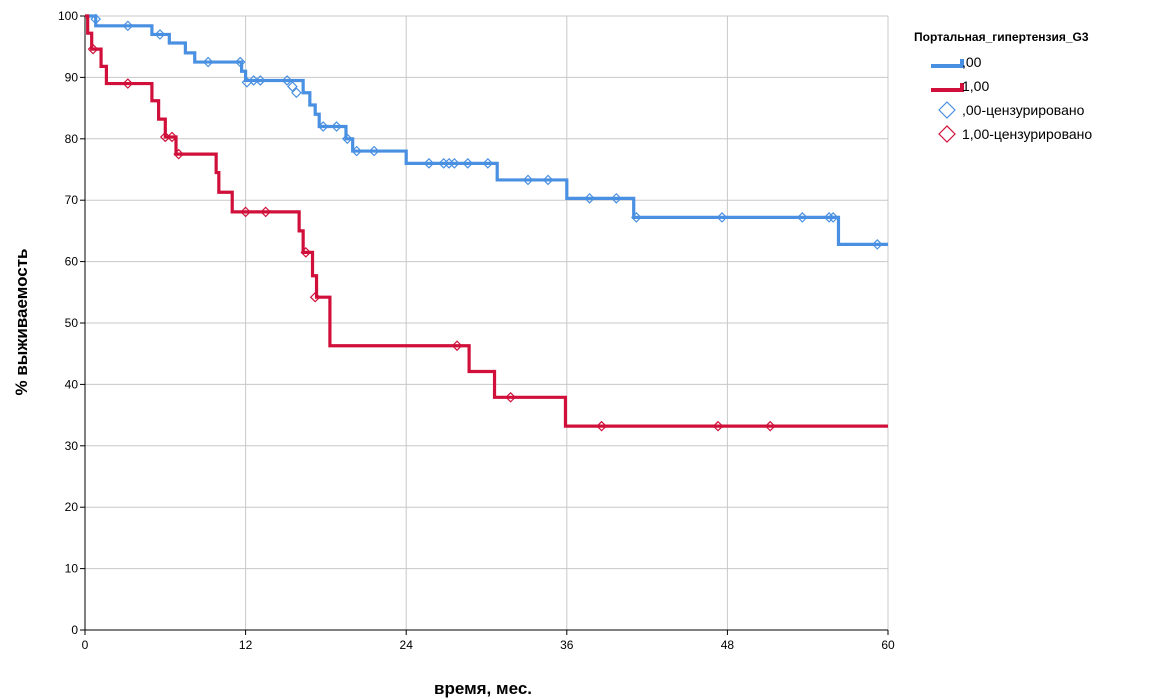 The height and width of the screenshot is (699, 1157). Describe the element at coordinates (483, 688) in the screenshot. I see `x-axis-title: время, мес.` at that location.